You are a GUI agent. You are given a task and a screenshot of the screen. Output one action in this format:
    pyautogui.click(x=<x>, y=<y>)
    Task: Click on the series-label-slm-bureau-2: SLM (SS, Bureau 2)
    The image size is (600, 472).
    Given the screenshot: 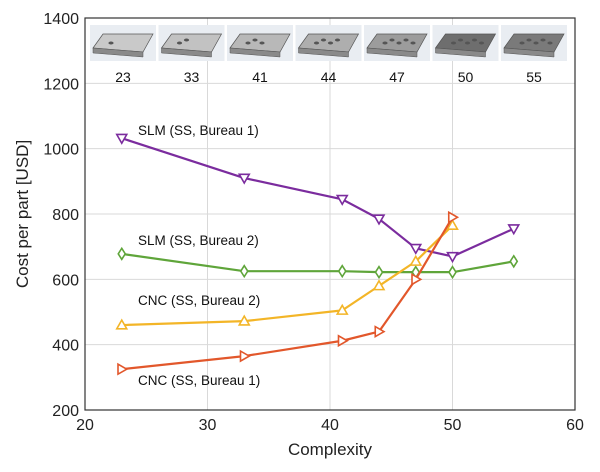 What is the action you would take?
    pyautogui.click(x=198, y=240)
    